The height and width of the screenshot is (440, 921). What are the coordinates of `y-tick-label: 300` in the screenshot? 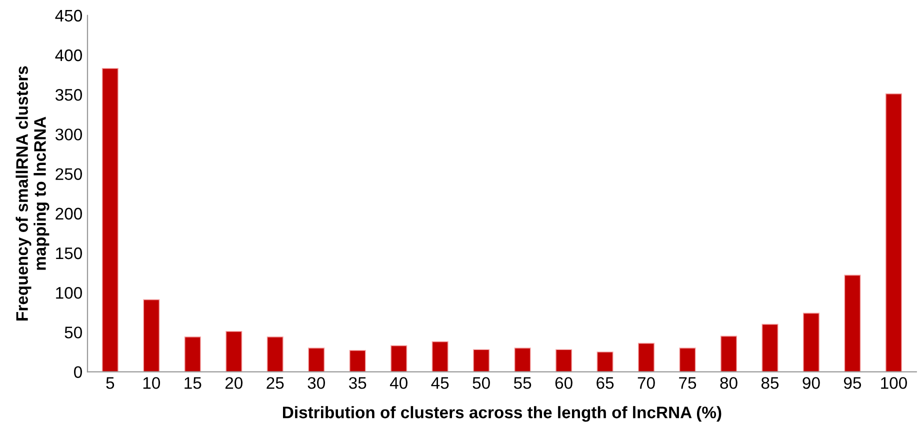 It's located at (68, 134).